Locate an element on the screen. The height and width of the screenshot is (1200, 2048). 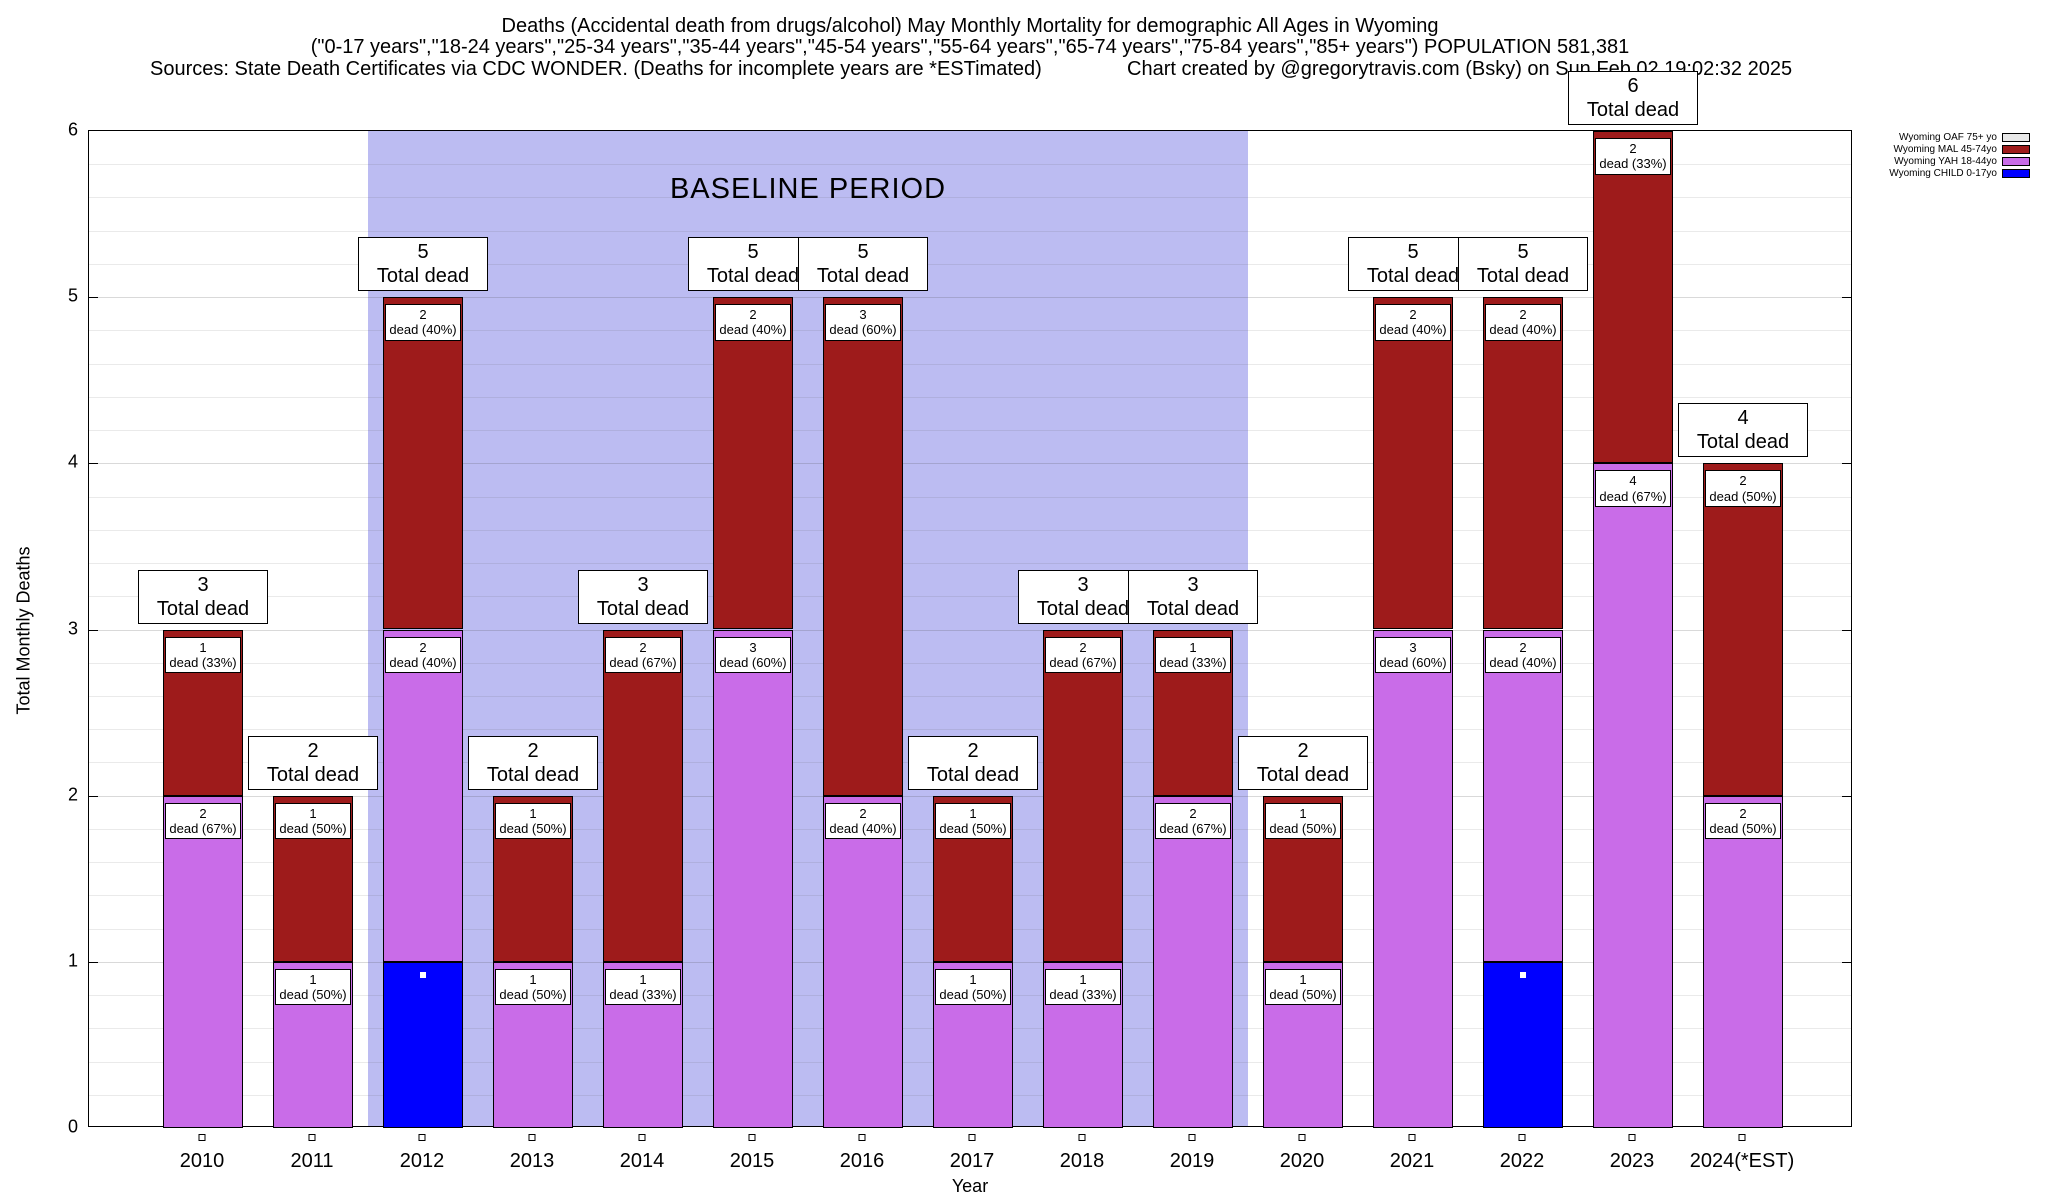
segment-label-mal-2015: 2 dead (40%) is located at coordinates (753, 322).